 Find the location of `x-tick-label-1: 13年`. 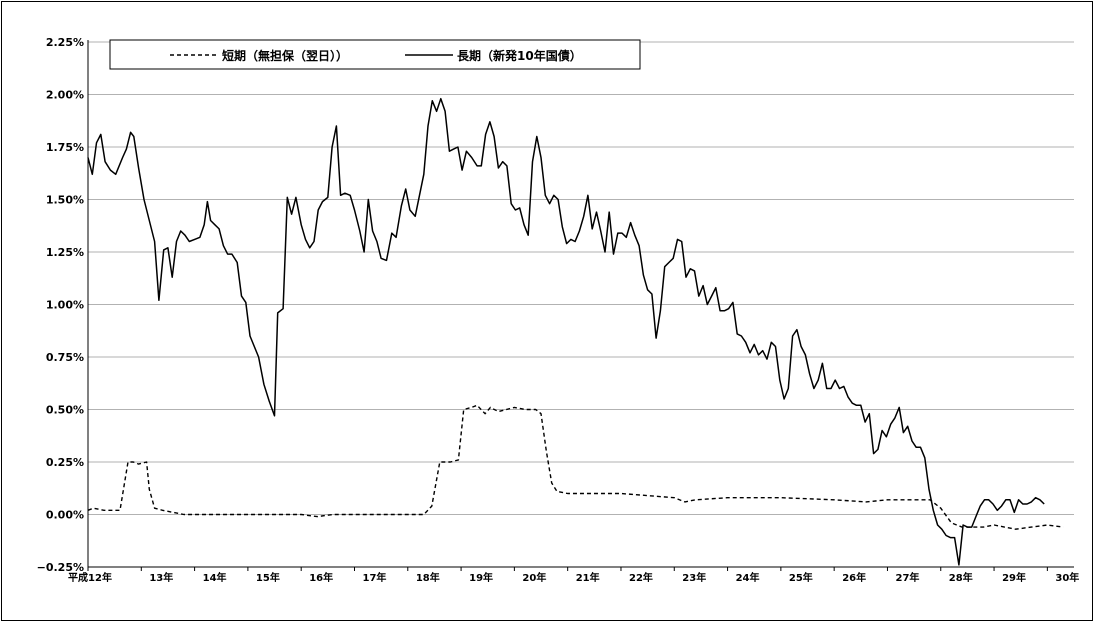

x-tick-label-1: 13年 is located at coordinates (161, 577).